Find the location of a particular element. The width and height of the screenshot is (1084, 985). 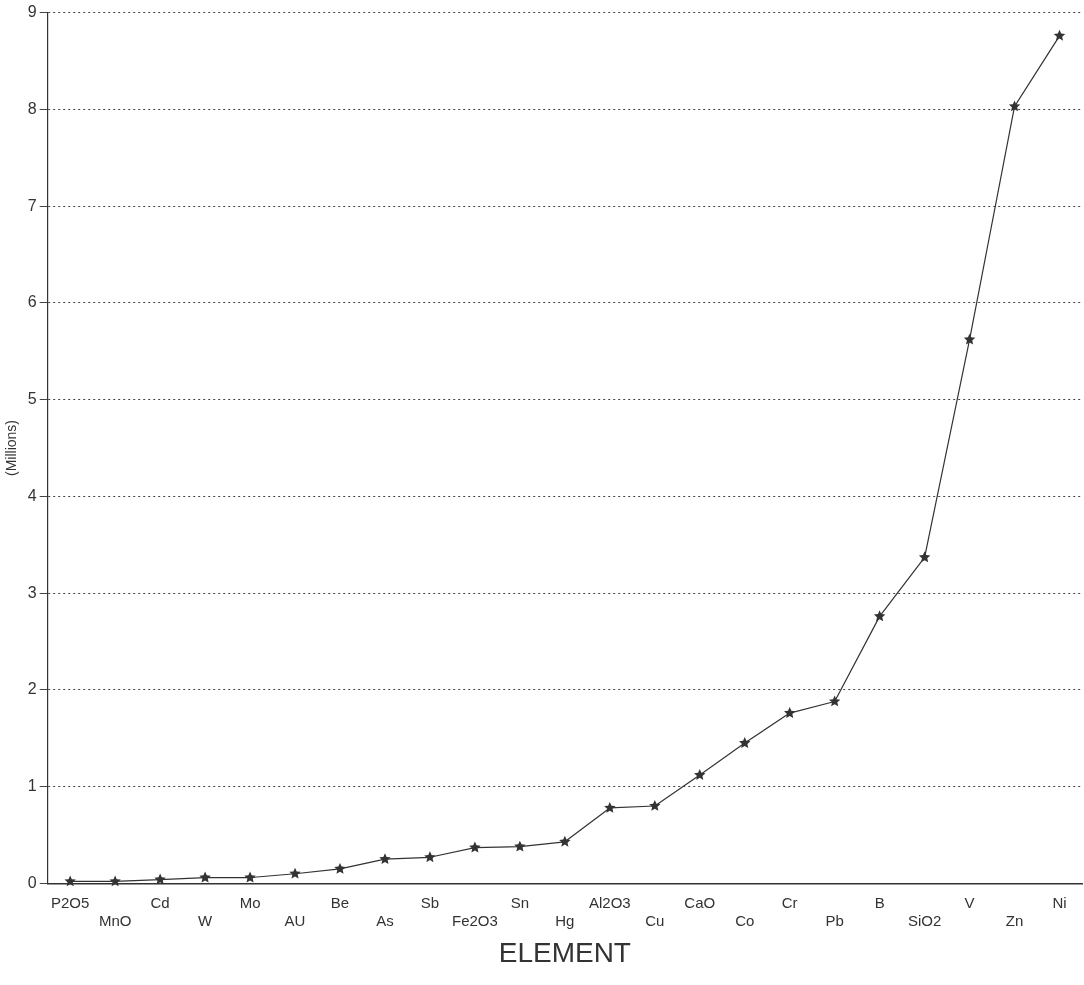

x-tick-label: Co is located at coordinates (745, 920).